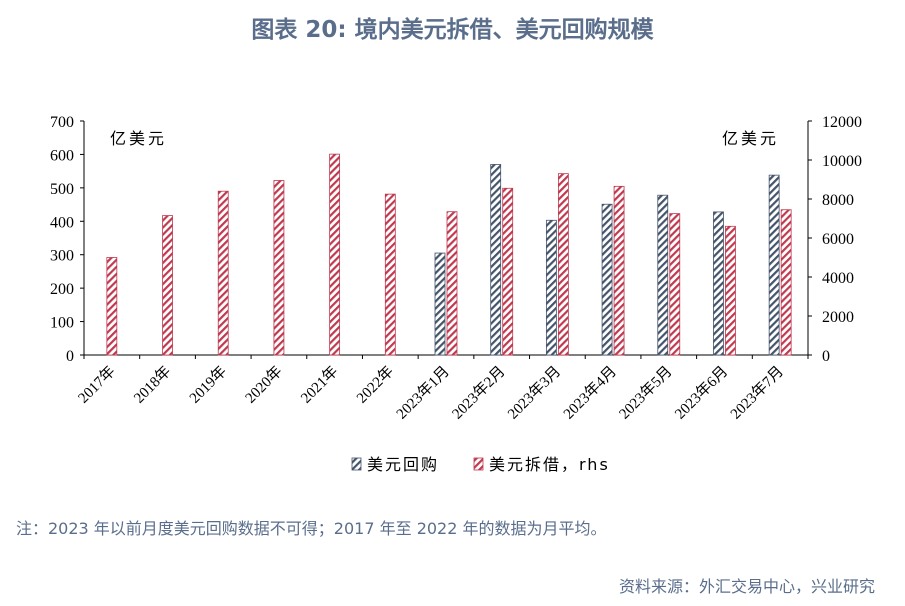 This screenshot has height=606, width=905. Describe the element at coordinates (423, 393) in the screenshot. I see `x-tick-label: 2023年1月` at that location.